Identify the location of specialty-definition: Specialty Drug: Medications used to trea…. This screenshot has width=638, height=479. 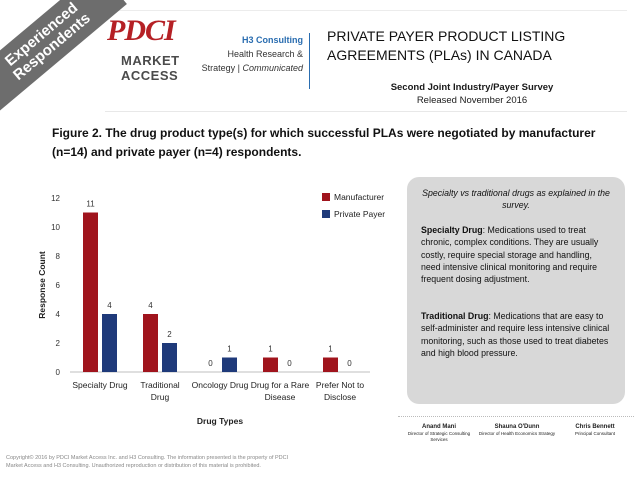
(510, 254).